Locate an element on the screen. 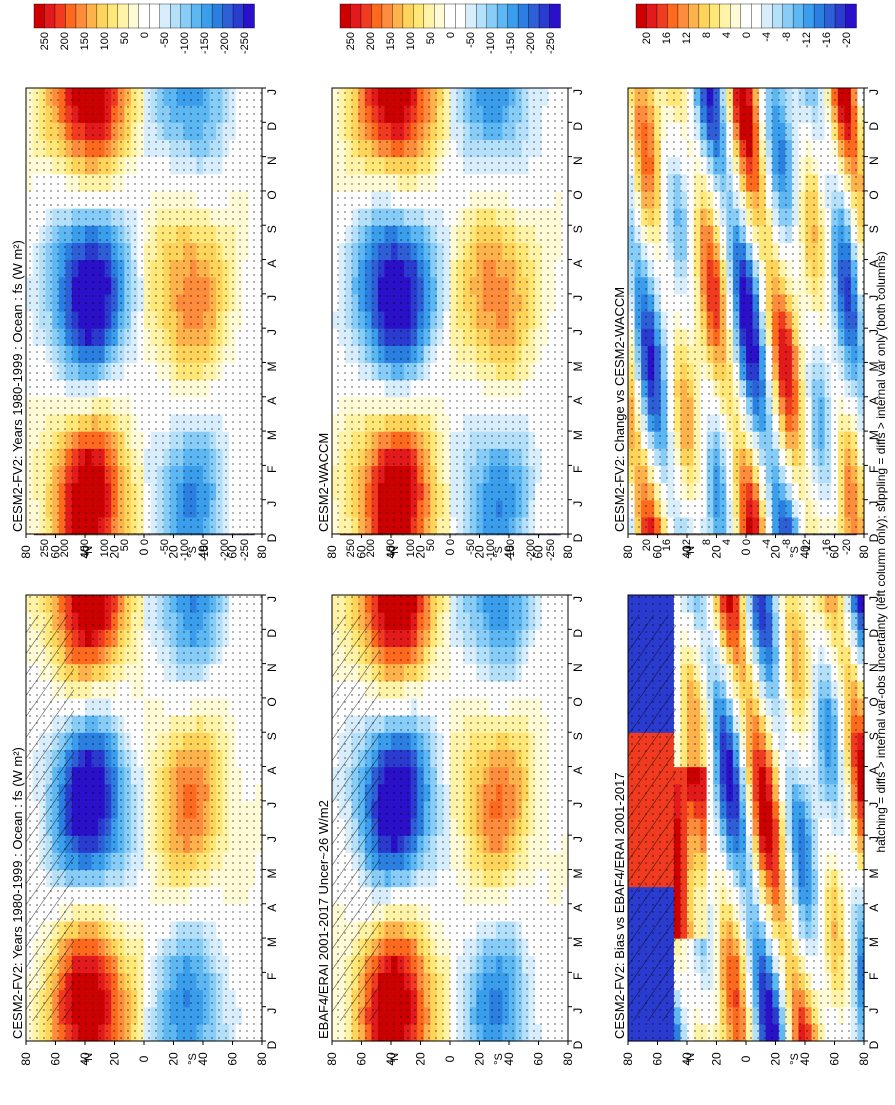  colorbar-label: -8 is located at coordinates (787, 544).